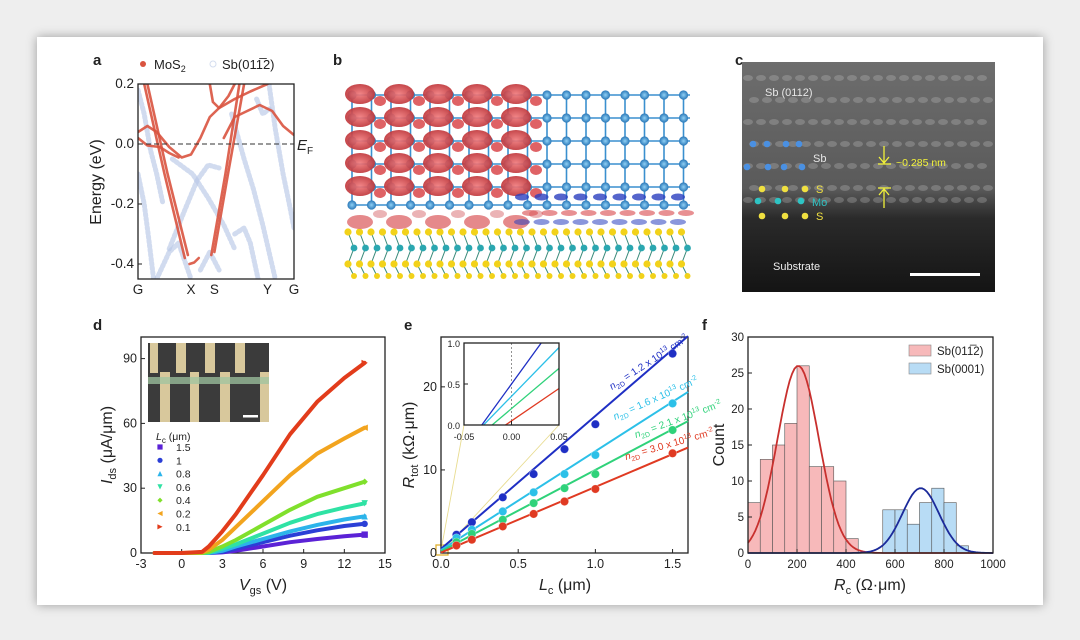 This screenshot has height=640, width=1080. Describe the element at coordinates (183, 501) in the screenshot. I see `legend-label: 0.4` at that location.